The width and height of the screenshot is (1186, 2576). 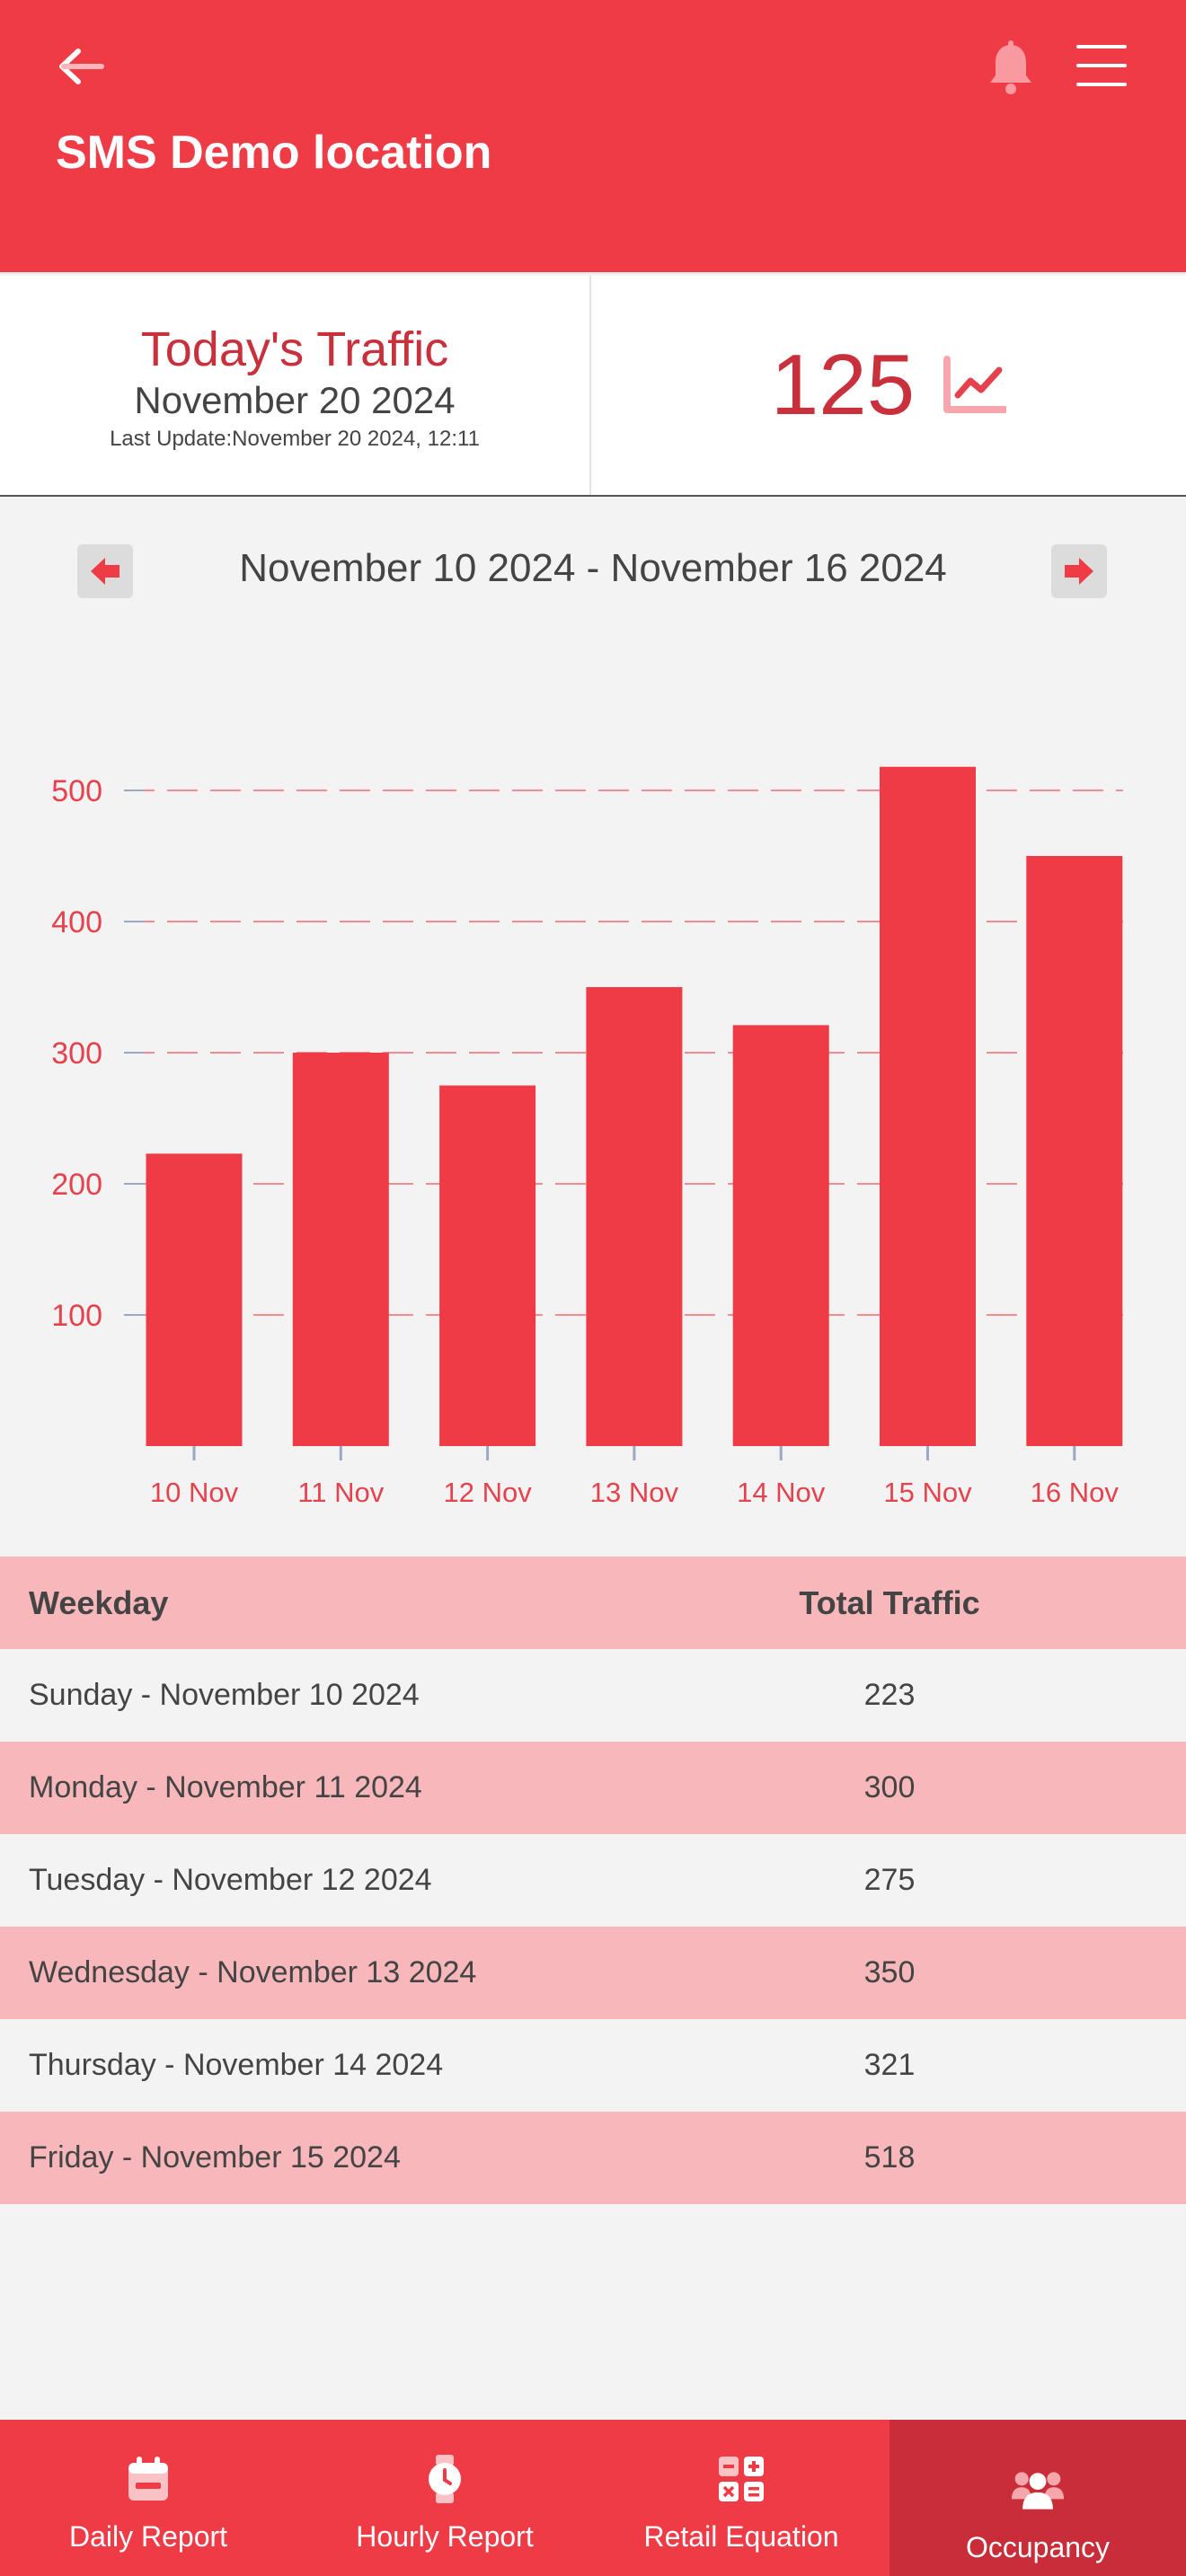 I want to click on table-row: Tuesday - November 12 2024 275, so click(x=593, y=1880).